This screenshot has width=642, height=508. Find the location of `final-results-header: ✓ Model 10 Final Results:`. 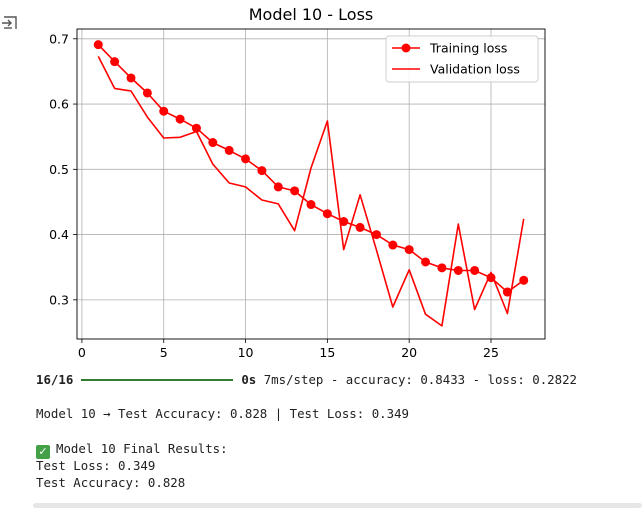

final-results-header: ✓ Model 10 Final Results: is located at coordinates (132, 449).